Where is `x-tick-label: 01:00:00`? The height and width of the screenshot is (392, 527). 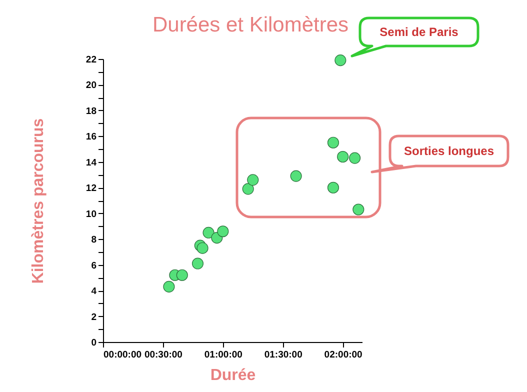
x-tick-label: 01:00:00 is located at coordinates (223, 355).